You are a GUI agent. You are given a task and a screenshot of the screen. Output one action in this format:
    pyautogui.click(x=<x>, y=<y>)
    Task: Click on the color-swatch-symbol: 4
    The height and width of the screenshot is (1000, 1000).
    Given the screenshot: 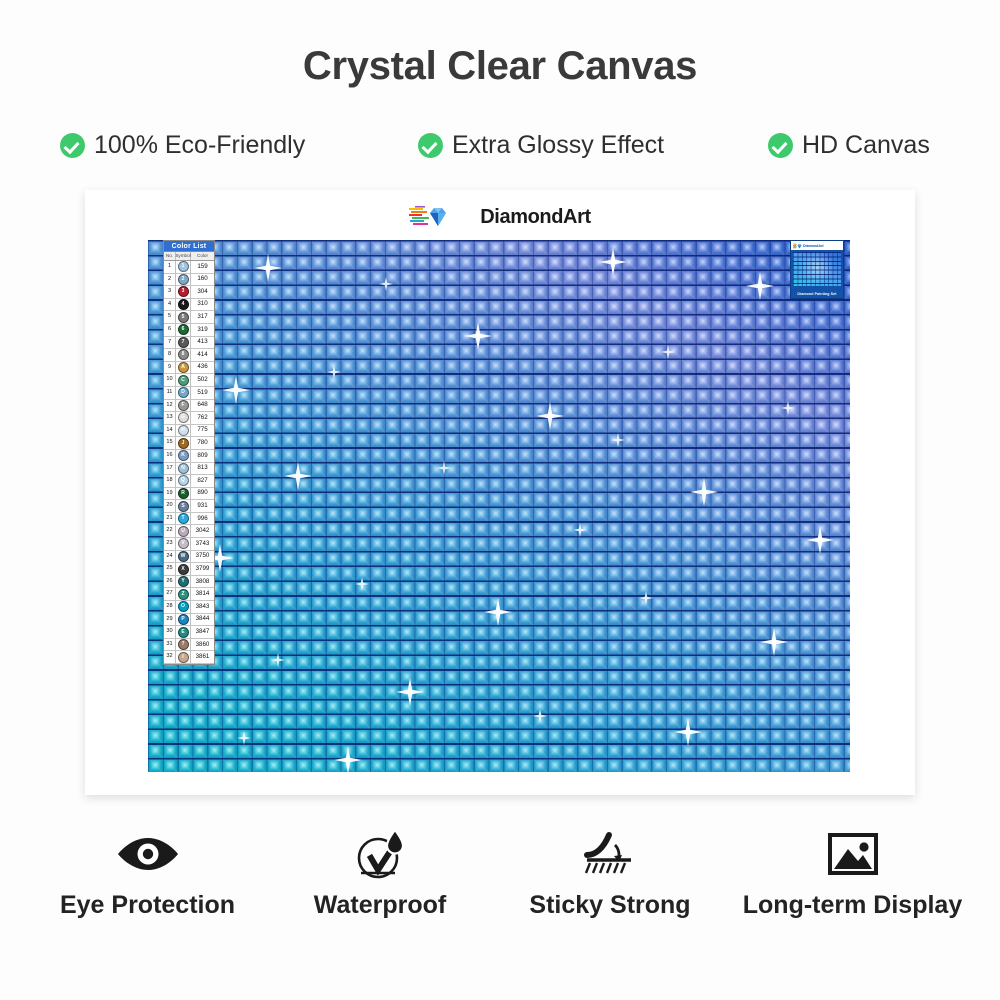 What is the action you would take?
    pyautogui.click(x=183, y=305)
    